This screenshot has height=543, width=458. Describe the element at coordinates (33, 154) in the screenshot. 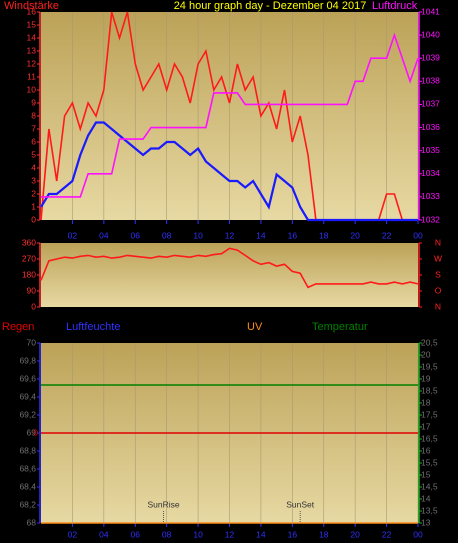

I see `y-tick-label: 5` at that location.